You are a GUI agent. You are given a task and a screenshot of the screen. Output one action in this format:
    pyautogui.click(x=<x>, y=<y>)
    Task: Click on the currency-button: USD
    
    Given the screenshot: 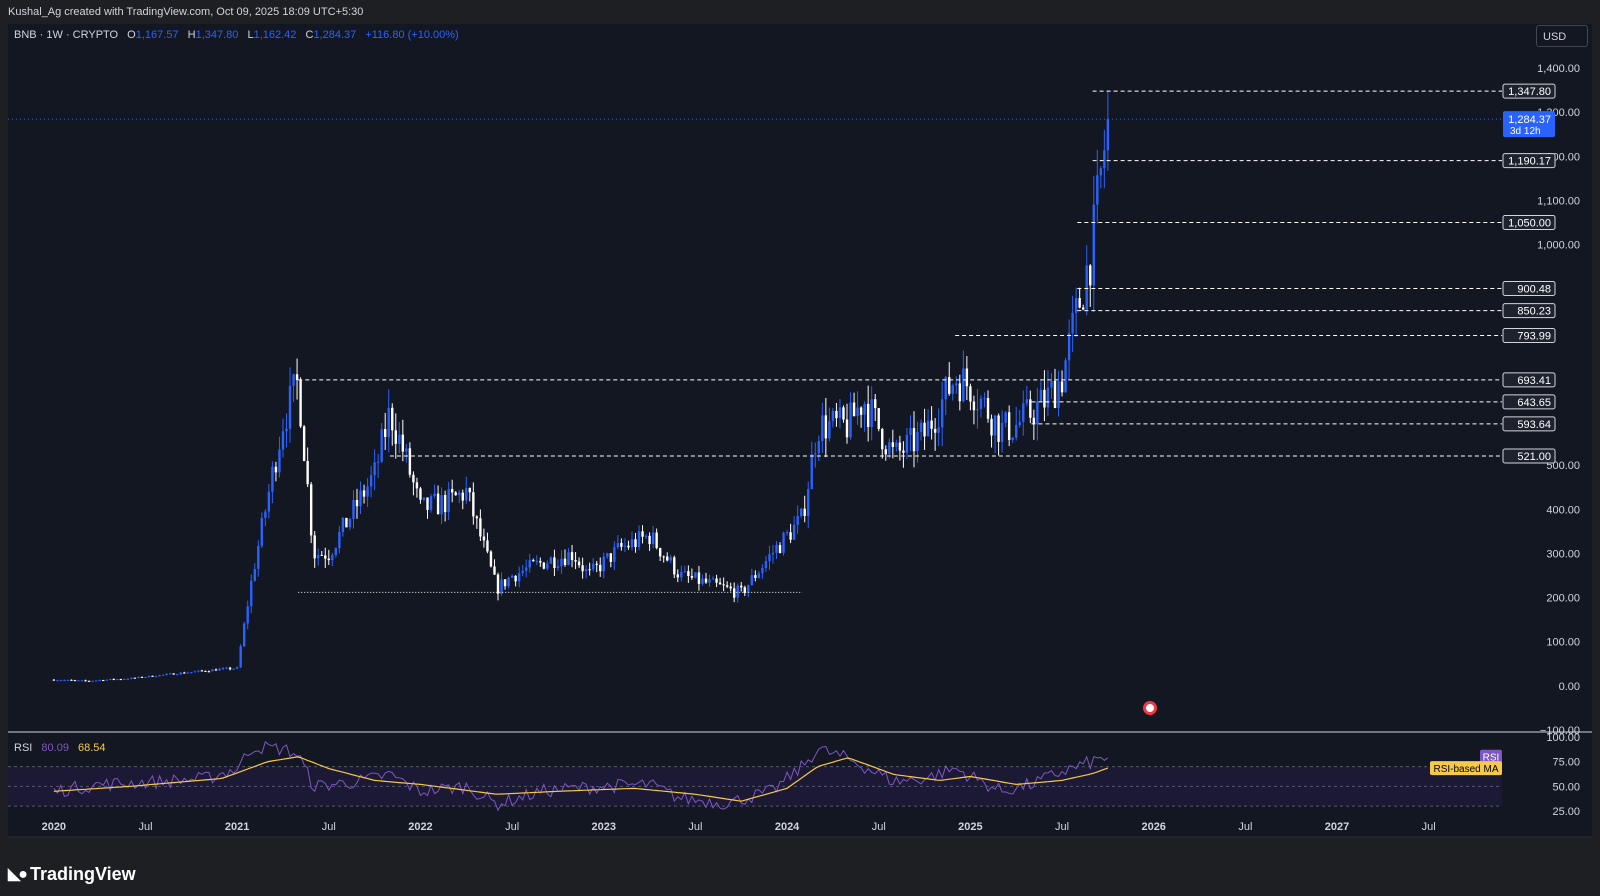 What is the action you would take?
    pyautogui.click(x=1562, y=36)
    